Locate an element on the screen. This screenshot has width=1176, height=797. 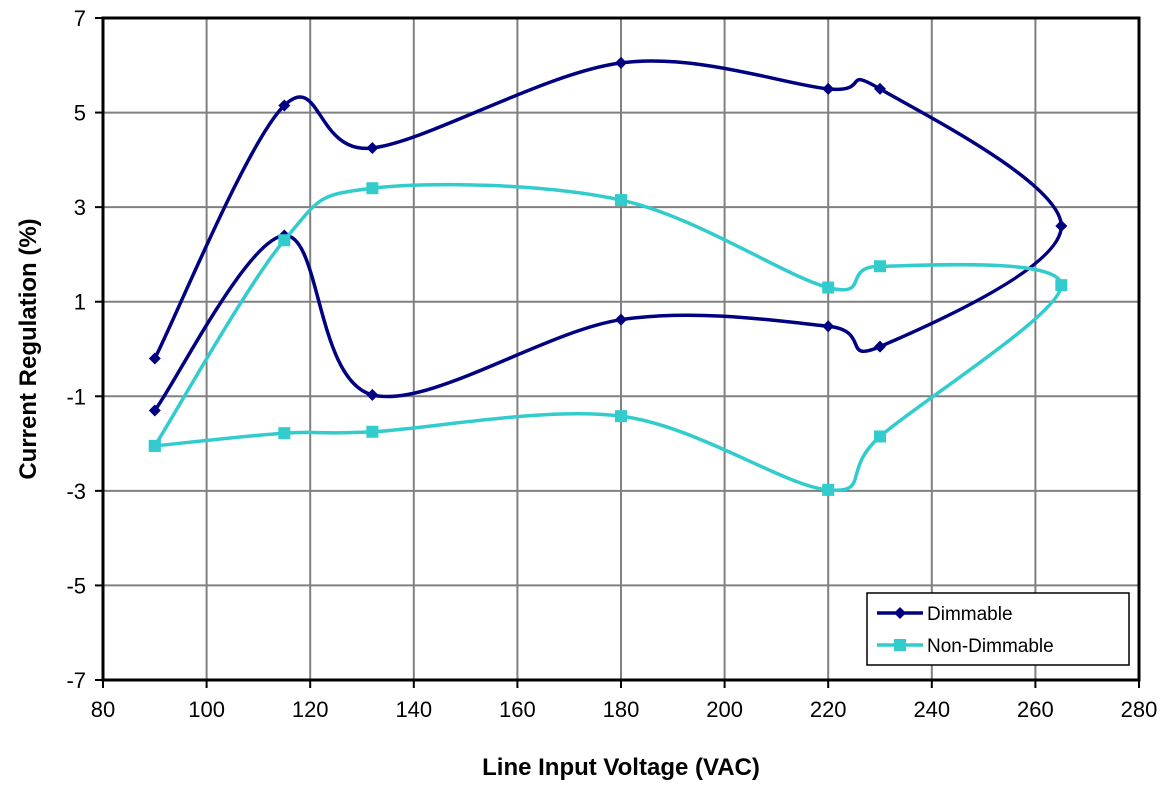
x-tick-label: 80 is located at coordinates (103, 709).